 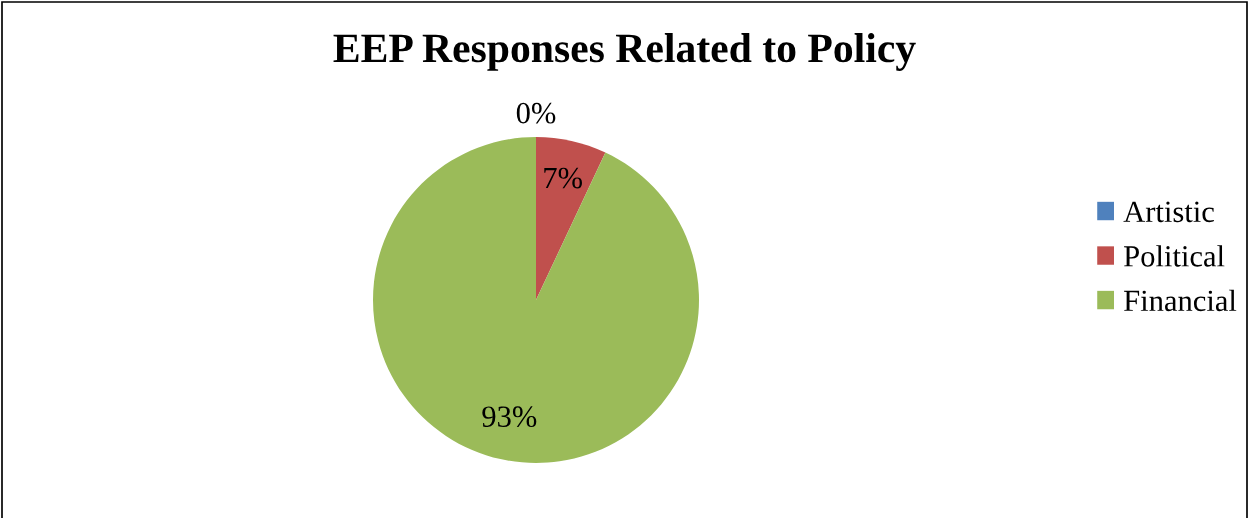 I want to click on data-label: 7%, so click(x=563, y=178).